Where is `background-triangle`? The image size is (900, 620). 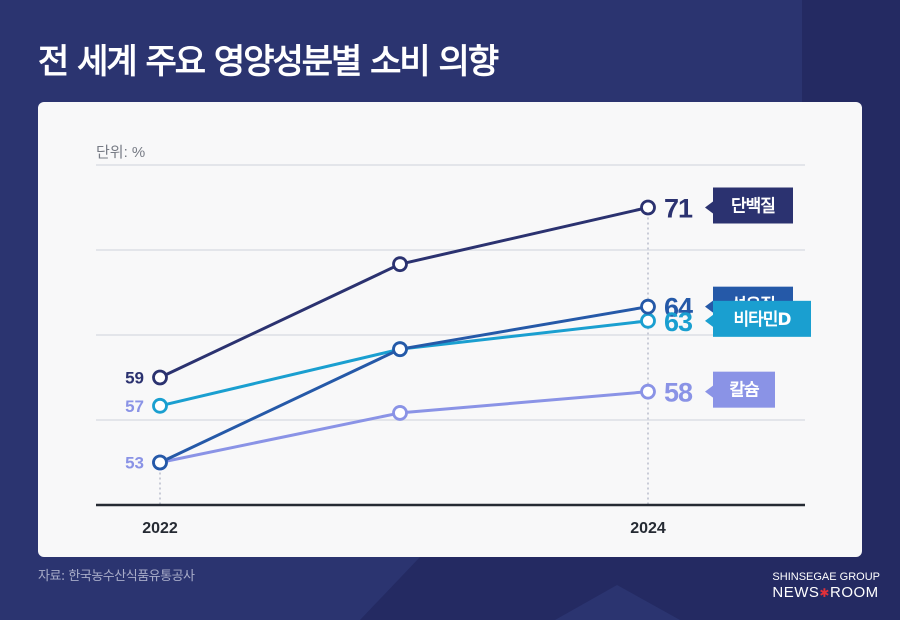
background-triangle is located at coordinates (617, 602).